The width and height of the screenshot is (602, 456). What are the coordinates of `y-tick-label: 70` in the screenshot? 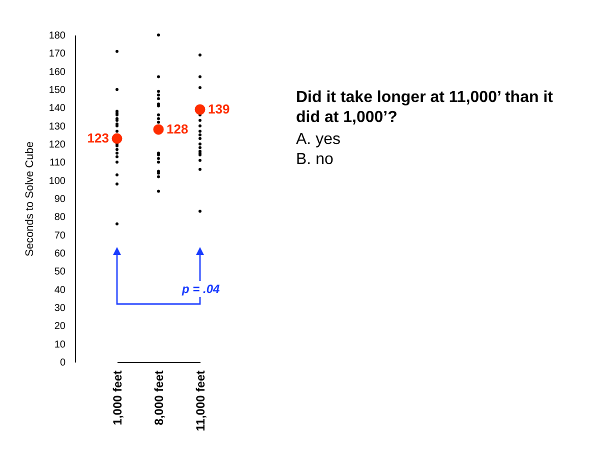 It's located at (60, 236).